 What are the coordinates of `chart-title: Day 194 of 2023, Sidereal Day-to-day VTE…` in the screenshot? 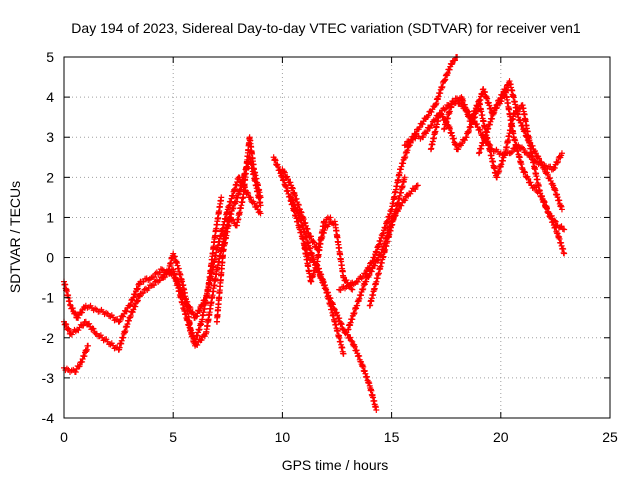 It's located at (326, 28).